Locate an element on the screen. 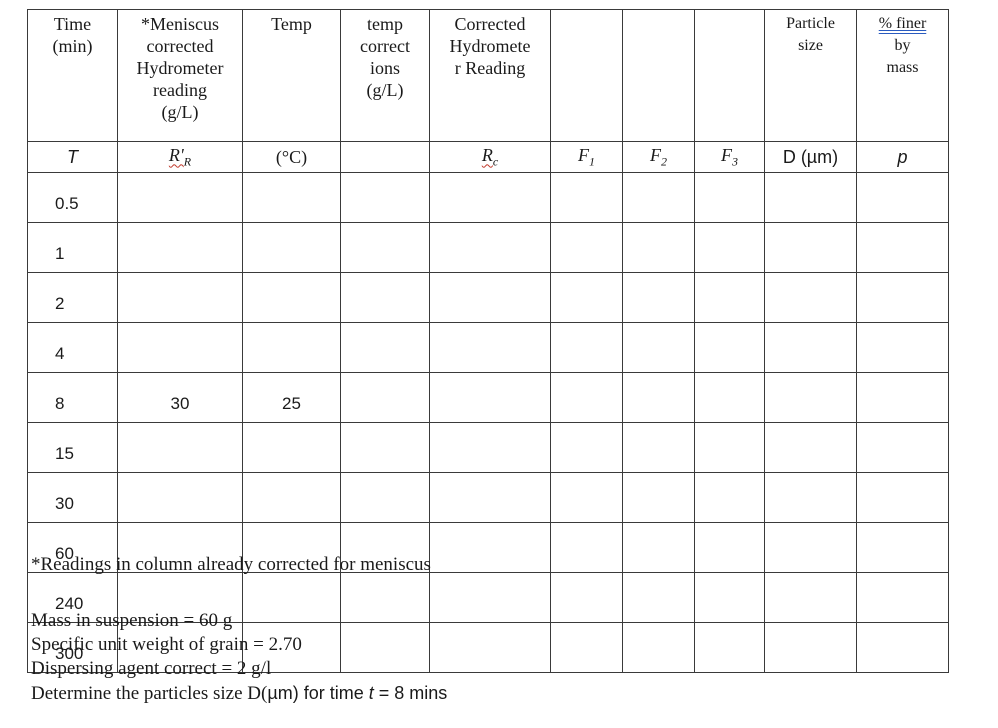 This screenshot has width=998, height=728. table-row: 300 is located at coordinates (488, 647).